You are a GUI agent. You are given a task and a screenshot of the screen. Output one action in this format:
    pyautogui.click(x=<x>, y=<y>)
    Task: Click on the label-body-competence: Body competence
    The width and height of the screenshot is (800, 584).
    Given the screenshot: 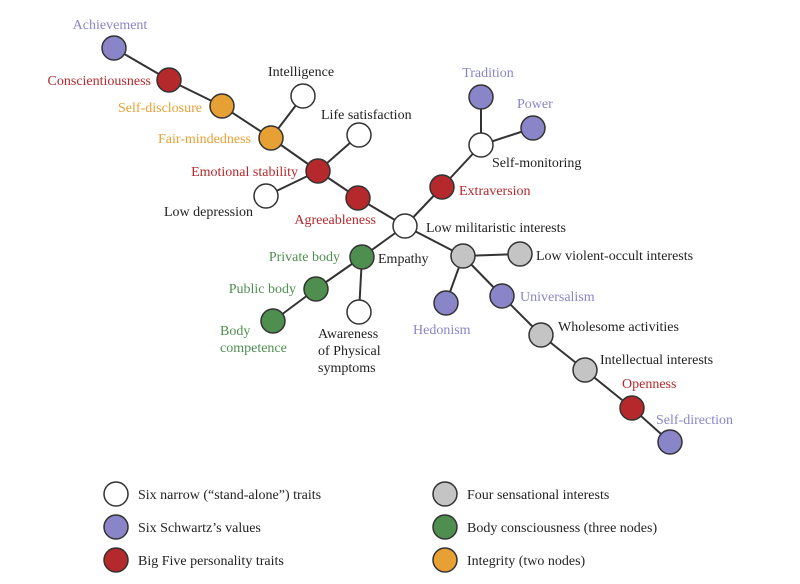 What is the action you would take?
    pyautogui.click(x=253, y=340)
    